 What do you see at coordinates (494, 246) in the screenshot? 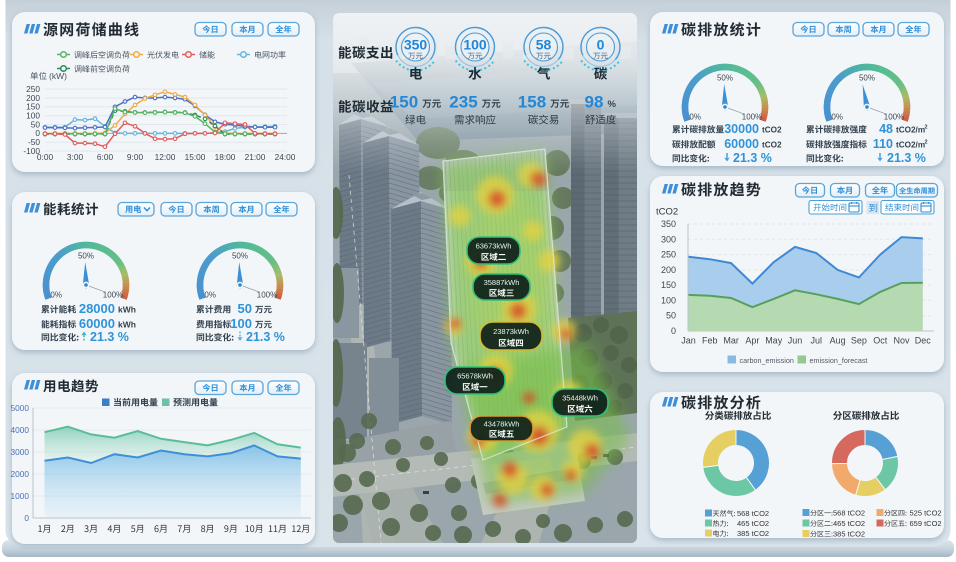
I see `svg-text: 63673kWh` at bounding box center [494, 246].